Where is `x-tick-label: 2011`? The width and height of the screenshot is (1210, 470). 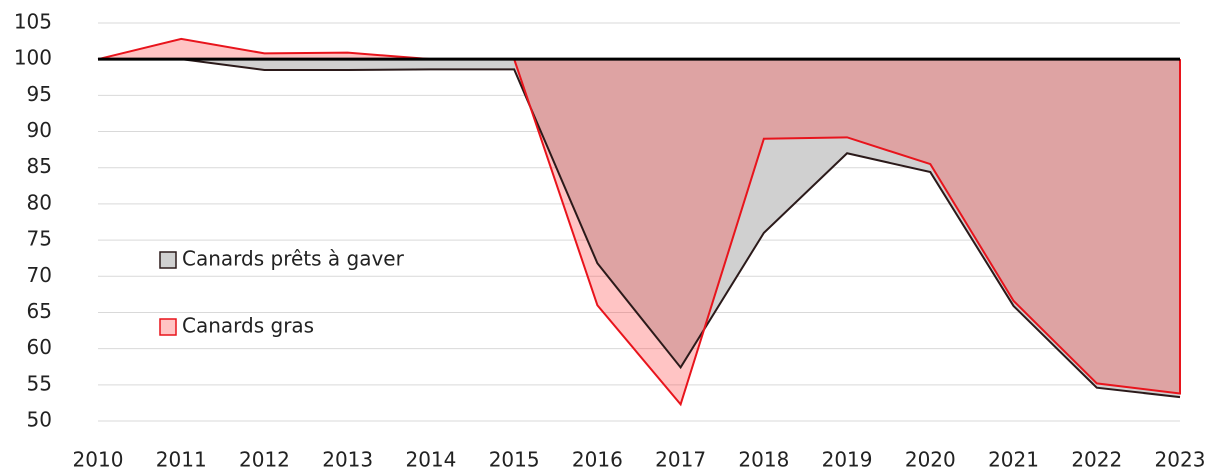 x-tick-label: 2011 is located at coordinates (181, 459).